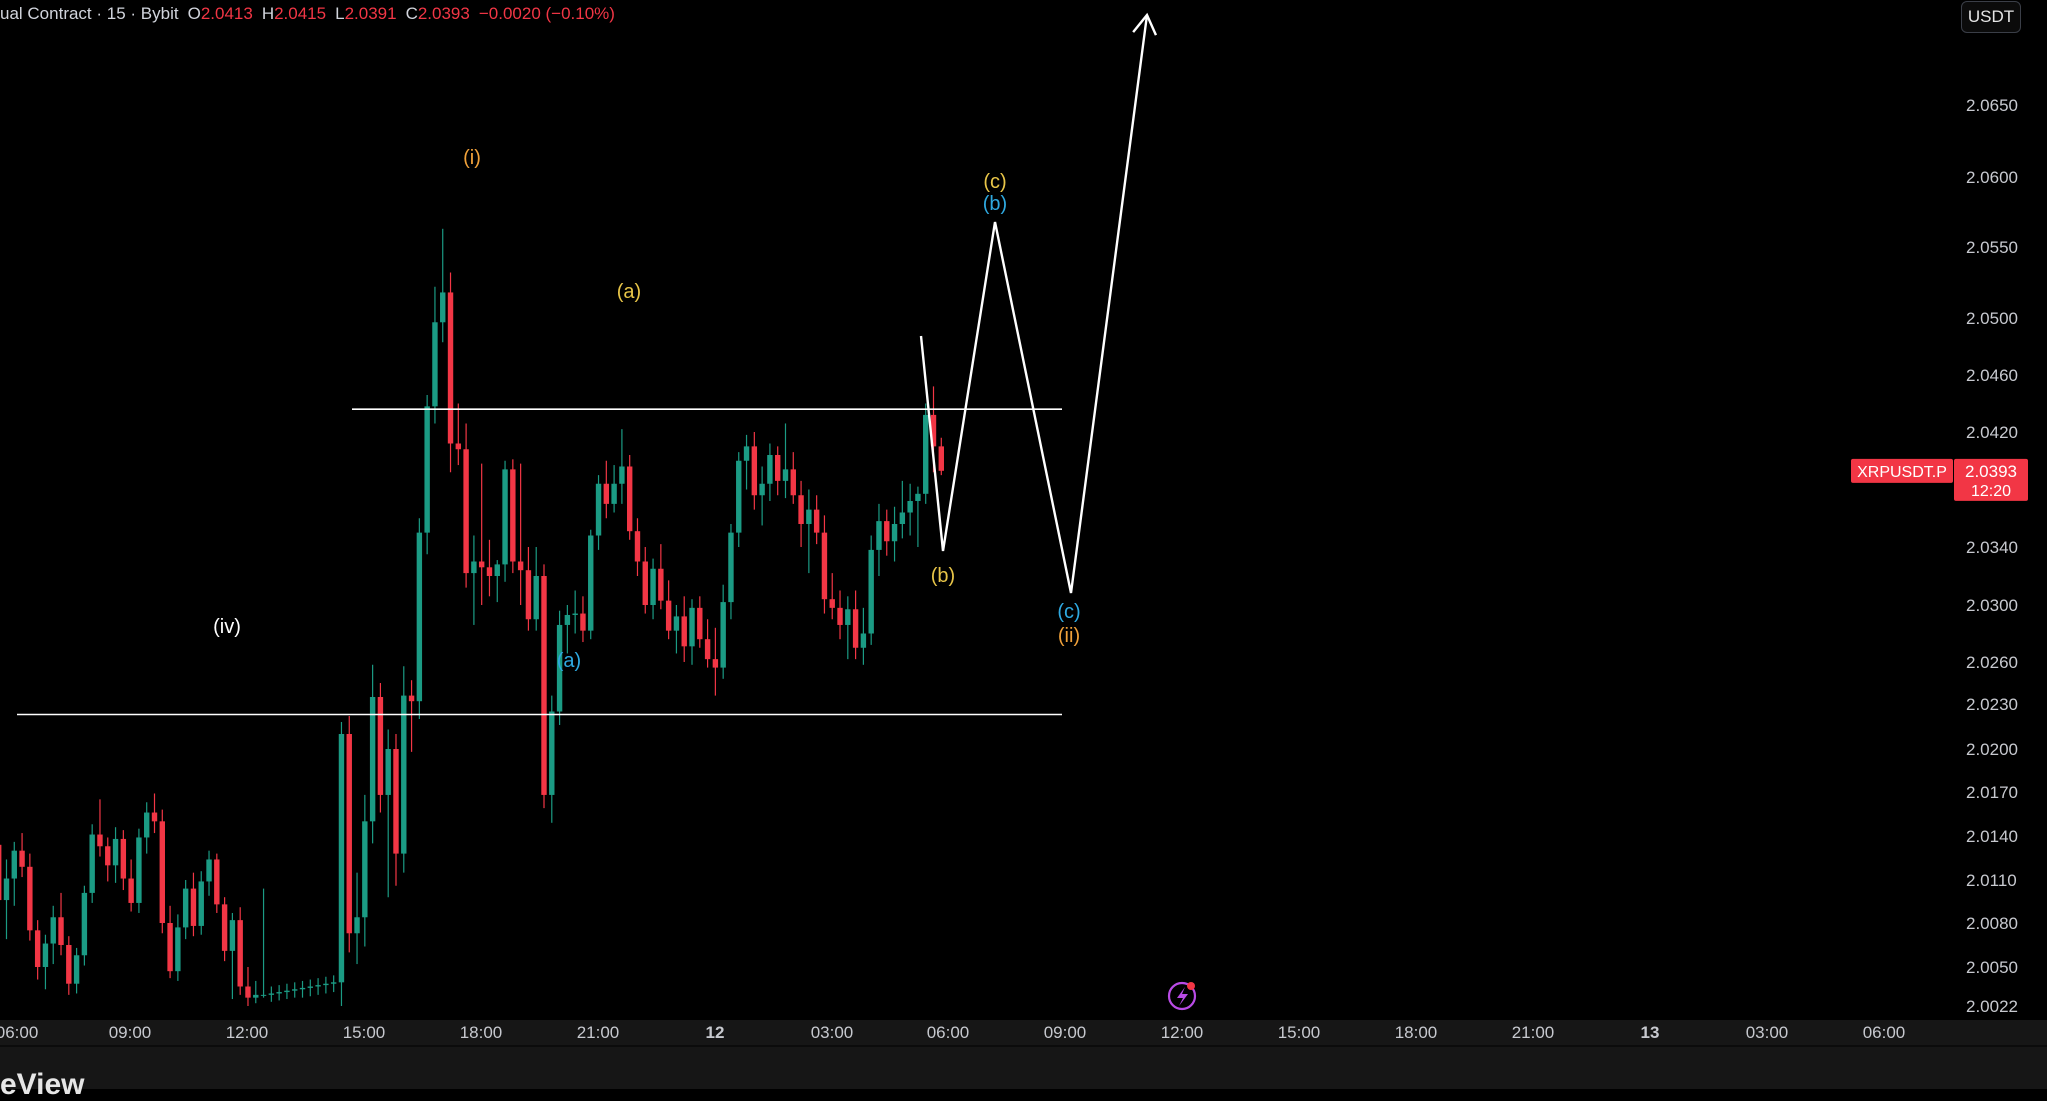 This screenshot has height=1101, width=2047. I want to click on low-label: L, so click(340, 13).